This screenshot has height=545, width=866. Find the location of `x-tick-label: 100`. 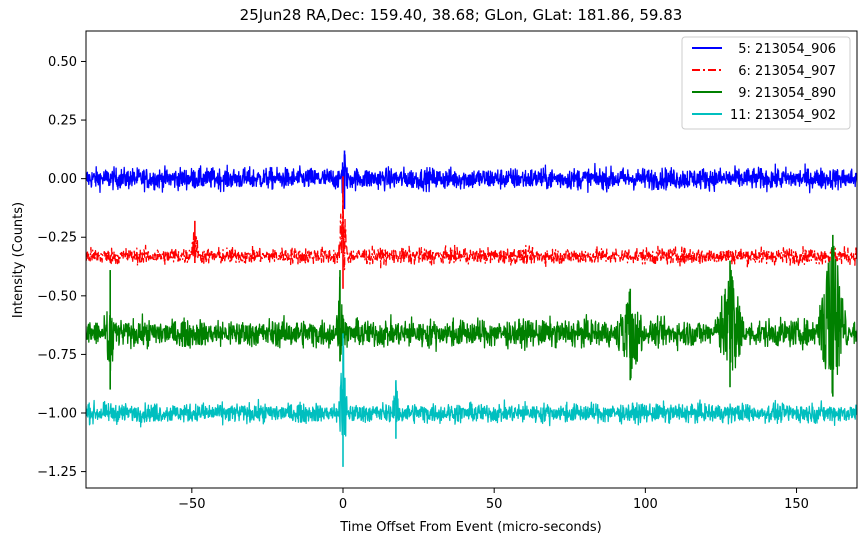

x-tick-label: 100 is located at coordinates (645, 504).